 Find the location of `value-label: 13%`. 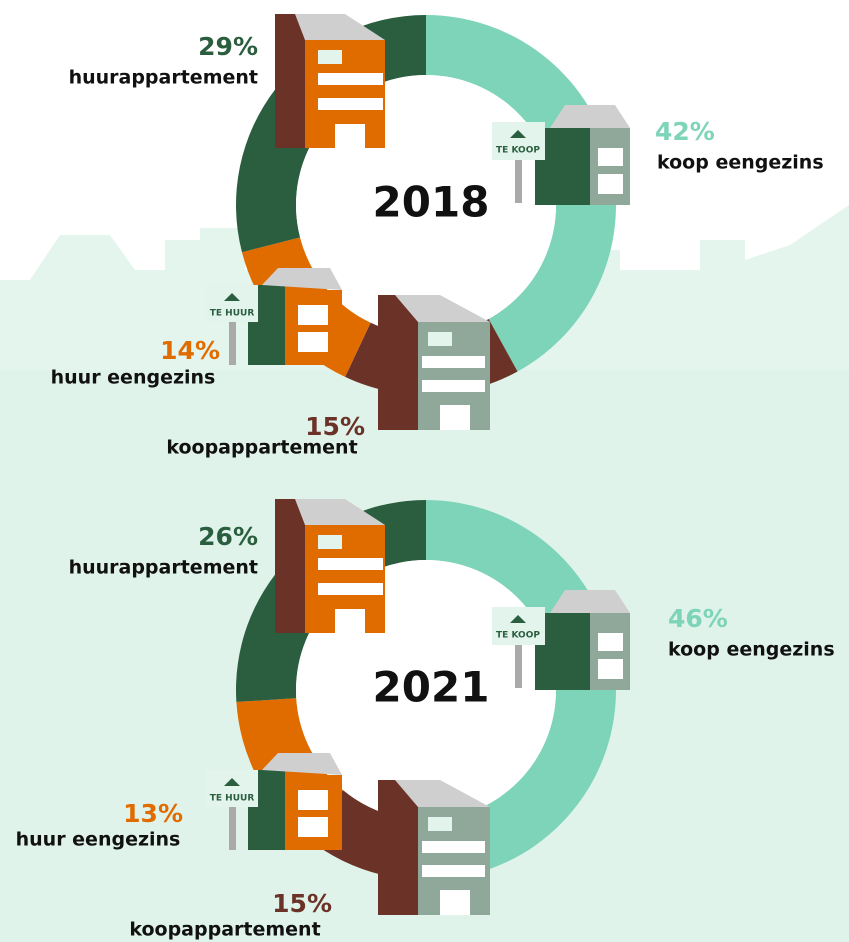

value-label: 13% is located at coordinates (153, 813).